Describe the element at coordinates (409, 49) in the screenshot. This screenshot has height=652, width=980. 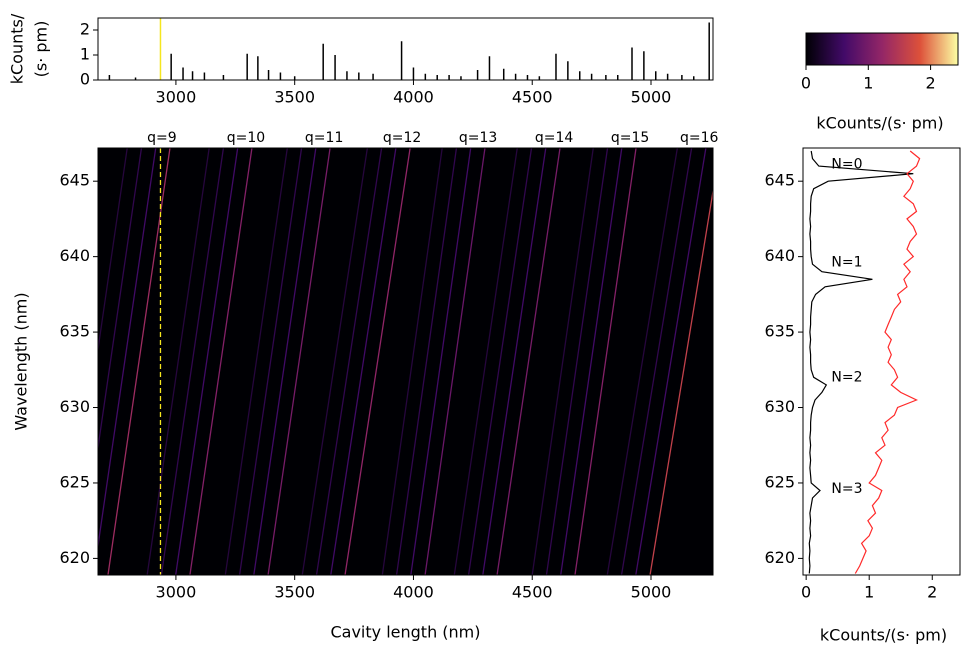
I see `spectrum-plot` at that location.